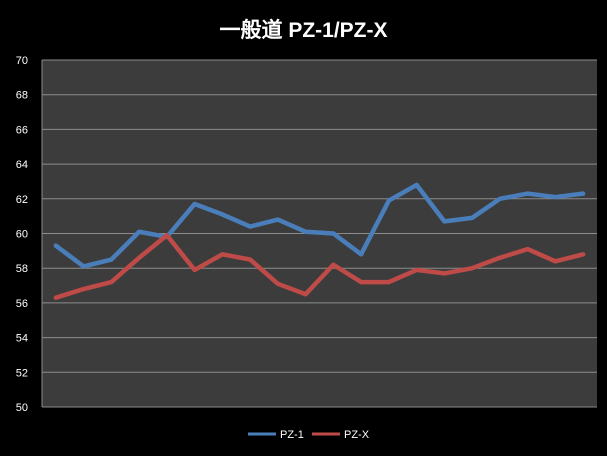  What do you see at coordinates (319, 266) in the screenshot?
I see `series-line-pz-x` at bounding box center [319, 266].